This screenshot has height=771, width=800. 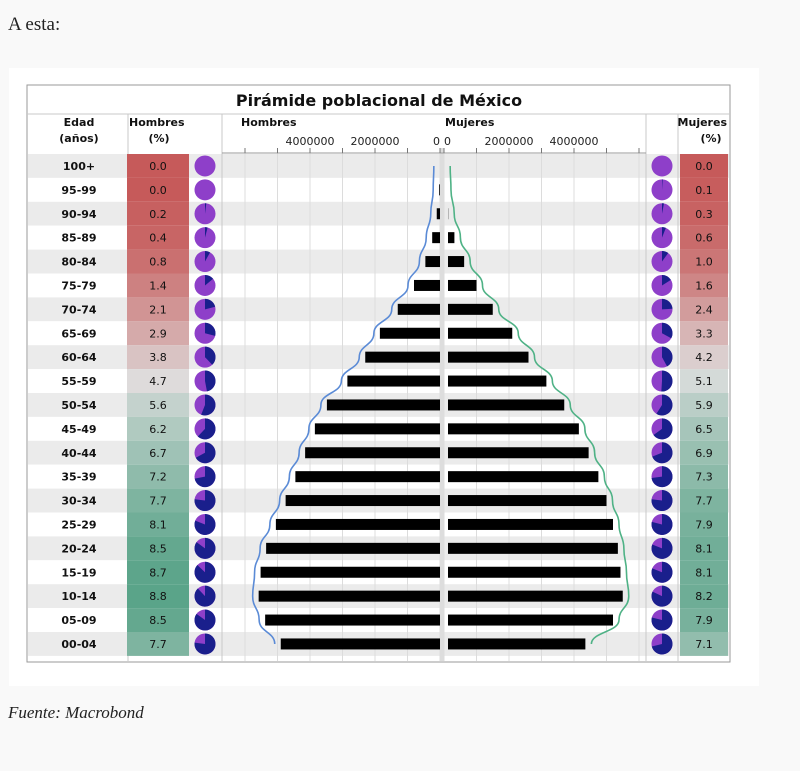 What do you see at coordinates (78, 572) in the screenshot?
I see `age-label: 15-19` at bounding box center [78, 572].